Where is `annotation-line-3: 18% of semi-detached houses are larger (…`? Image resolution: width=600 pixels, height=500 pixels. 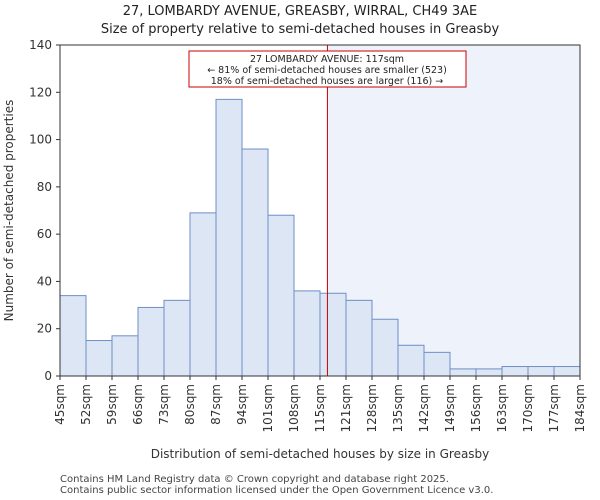
annotation-line-3: 18% of semi-detached houses are larger (… is located at coordinates (327, 81).